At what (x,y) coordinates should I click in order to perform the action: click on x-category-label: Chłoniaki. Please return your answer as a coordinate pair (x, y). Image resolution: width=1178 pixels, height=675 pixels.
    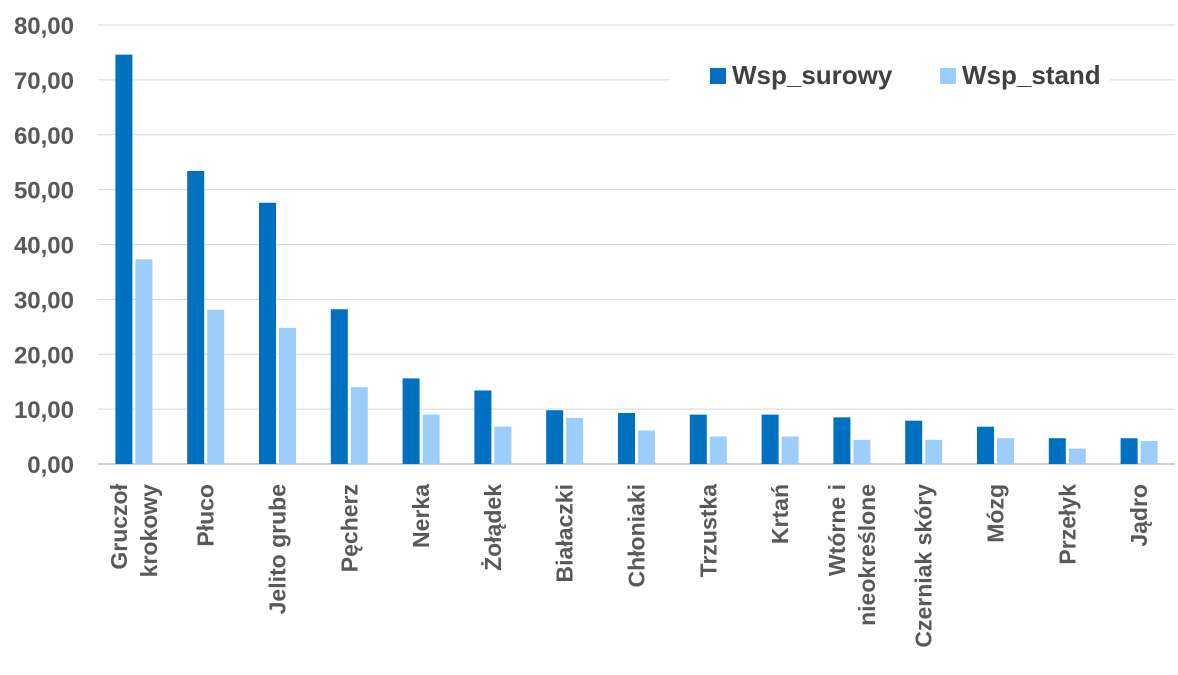
    Looking at the image, I should click on (637, 536).